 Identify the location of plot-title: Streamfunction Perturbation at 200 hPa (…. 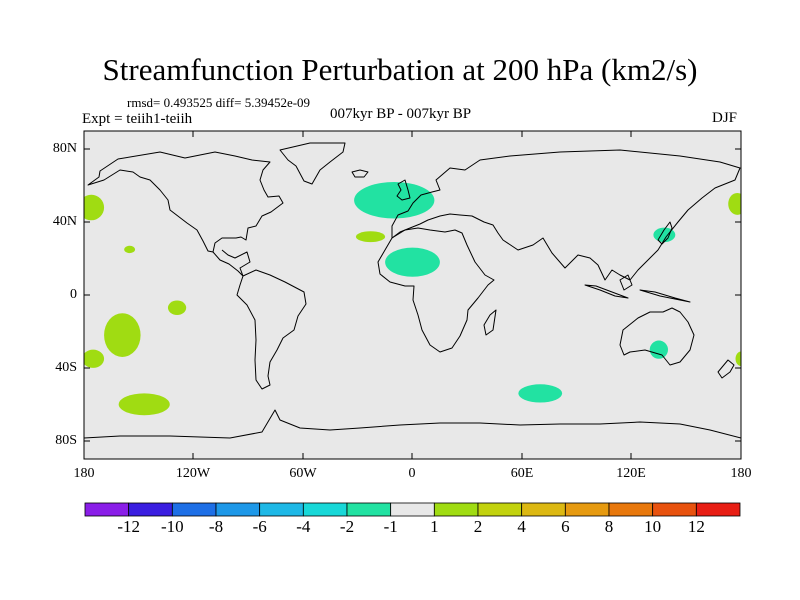
(400, 69).